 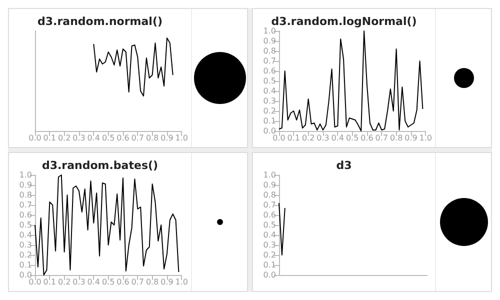 I want to click on chart-title: d3.random.bates(), so click(x=100, y=165).